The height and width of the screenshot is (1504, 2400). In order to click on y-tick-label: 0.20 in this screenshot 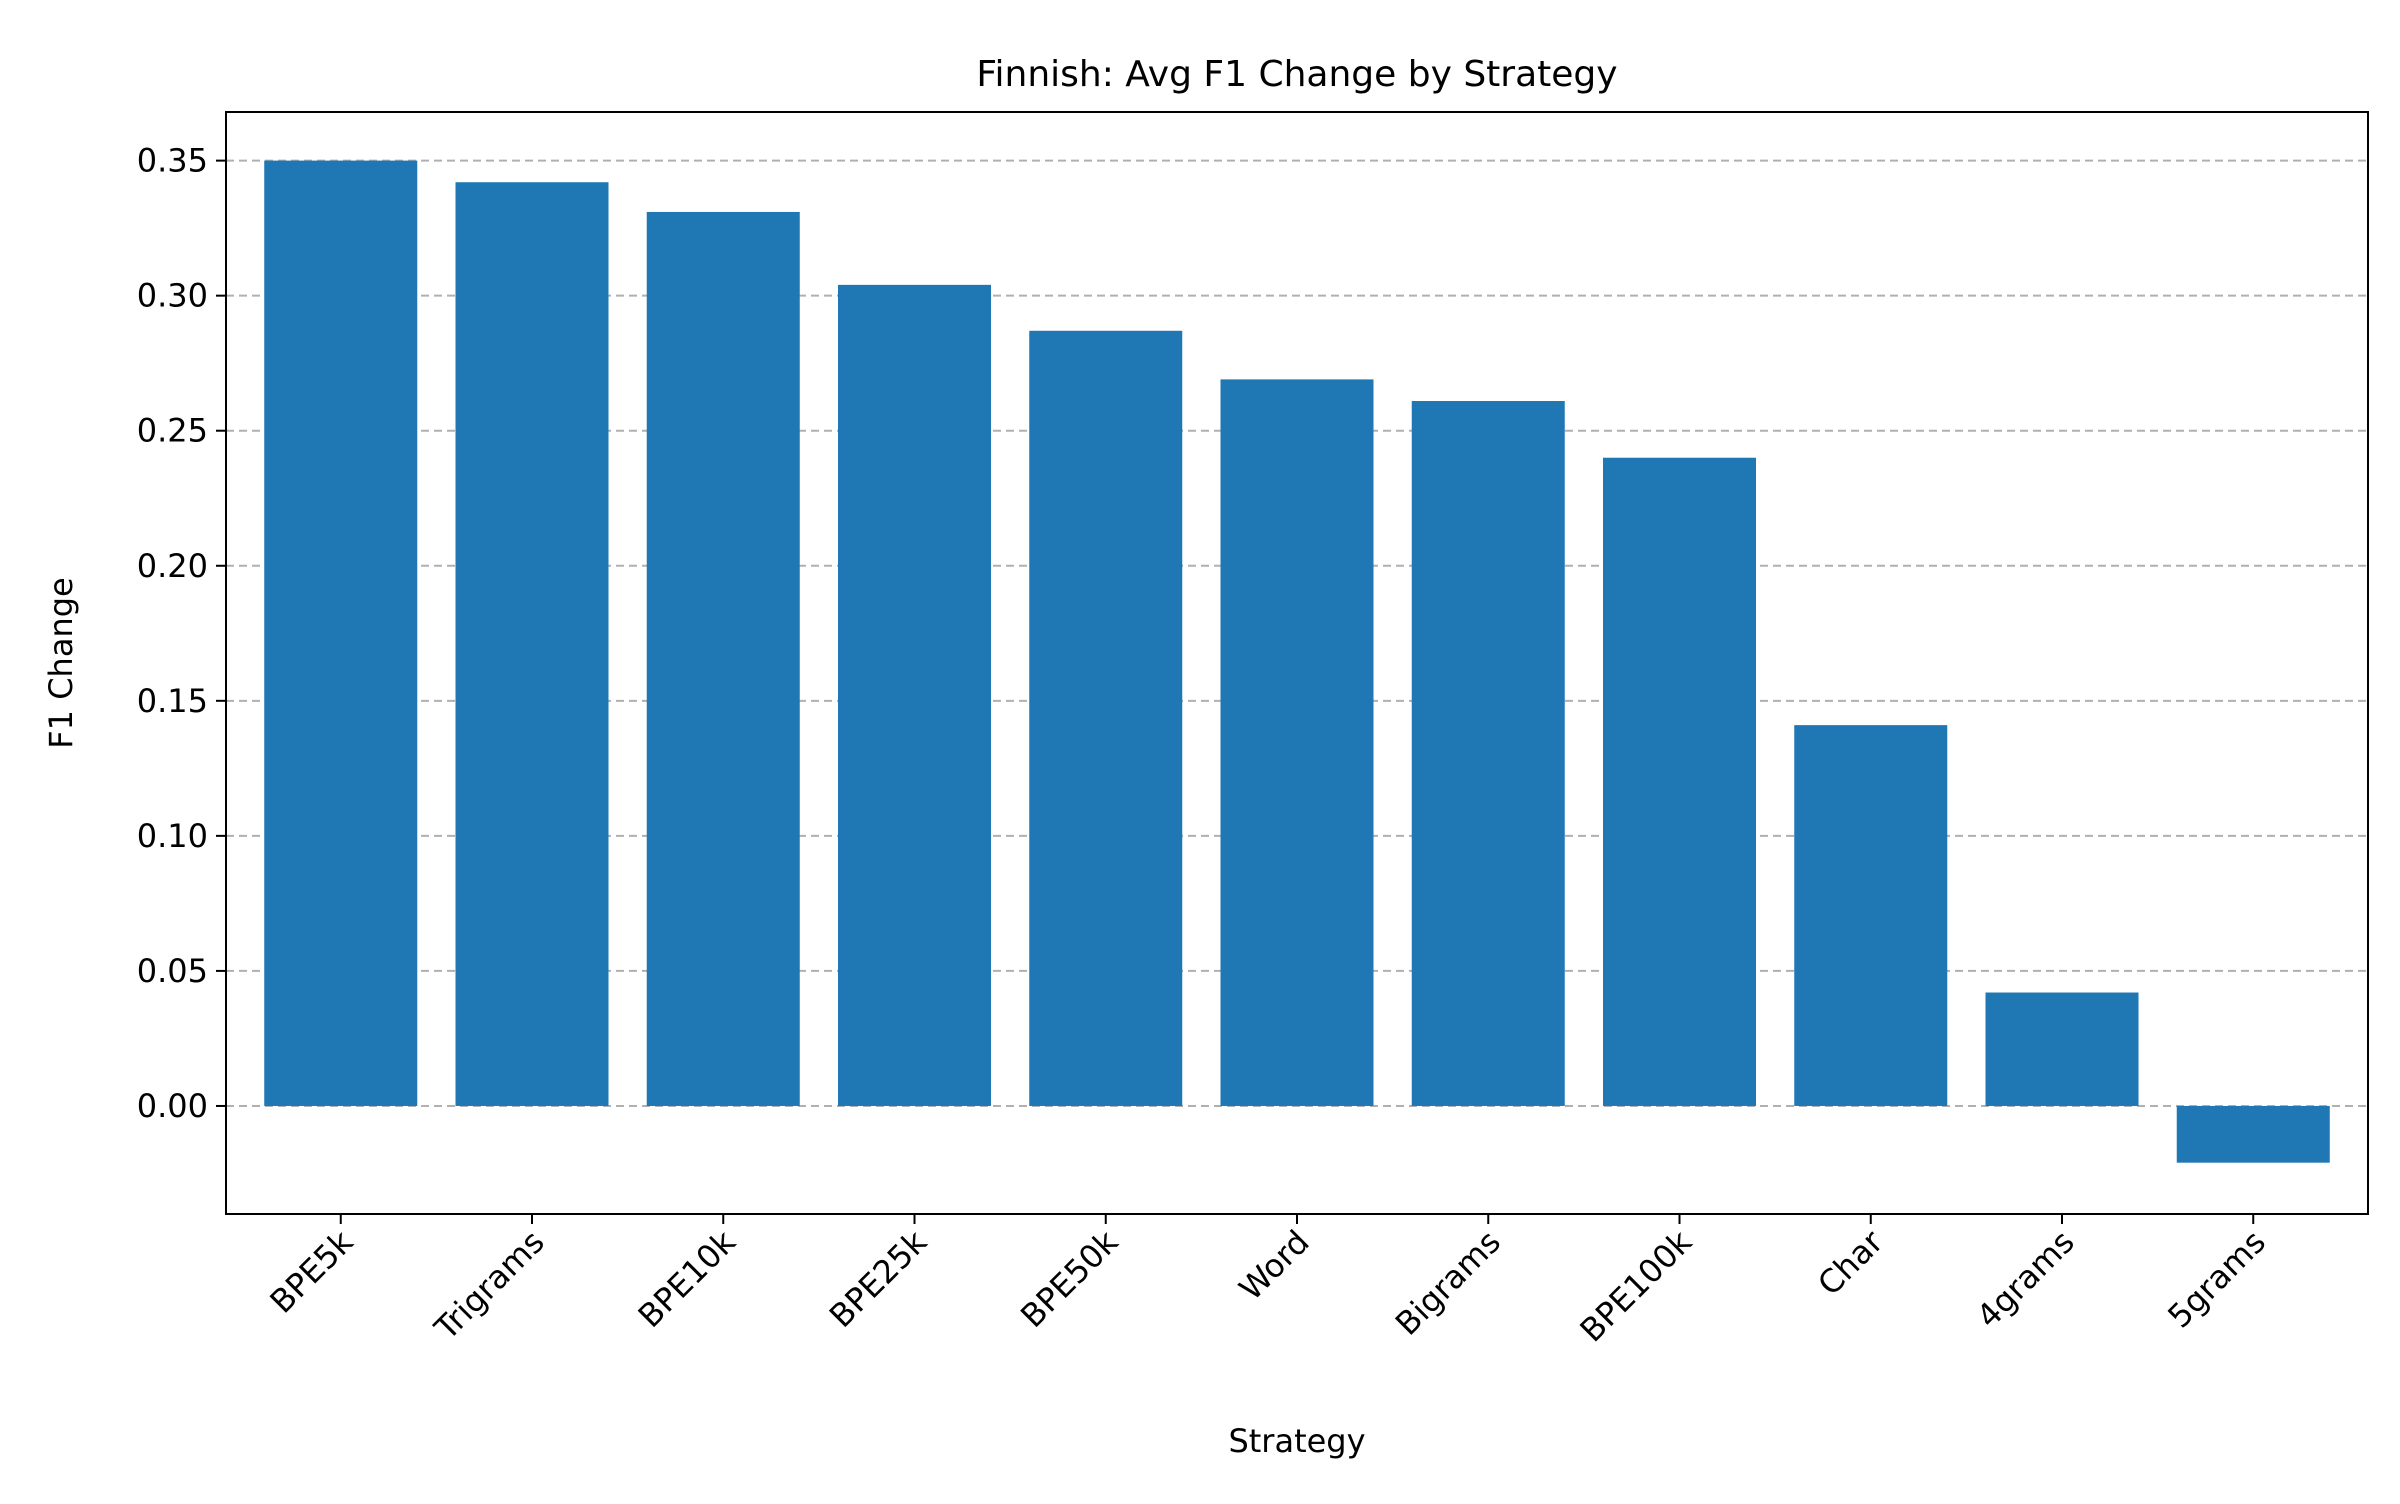, I will do `click(172, 566)`.